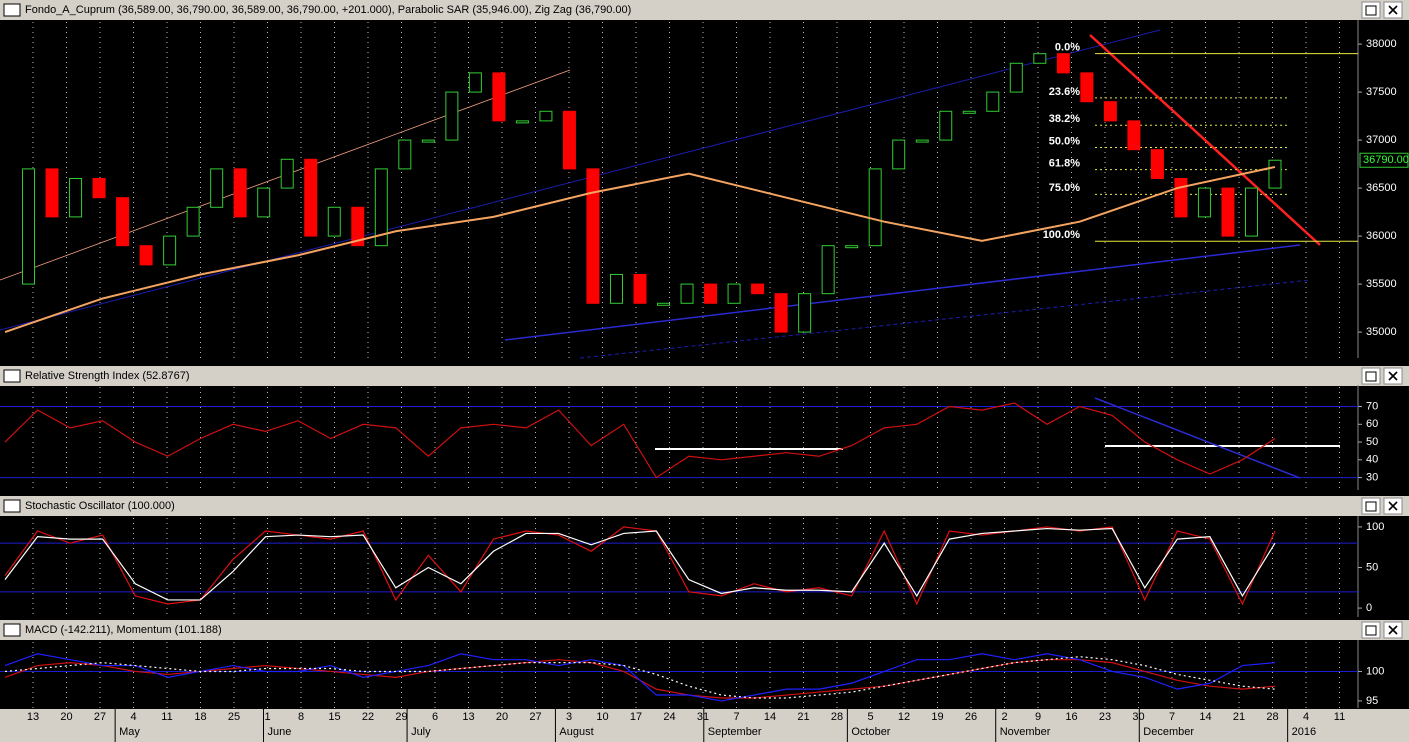  I want to click on x-tick-label: 1, so click(267, 717).